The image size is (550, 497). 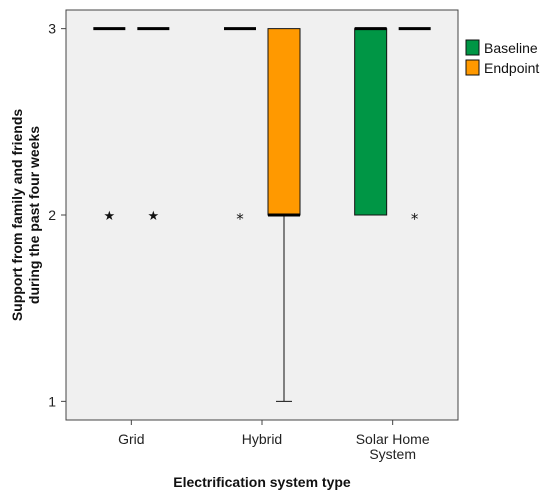 I want to click on y-tick-label: 2, so click(x=52, y=215).